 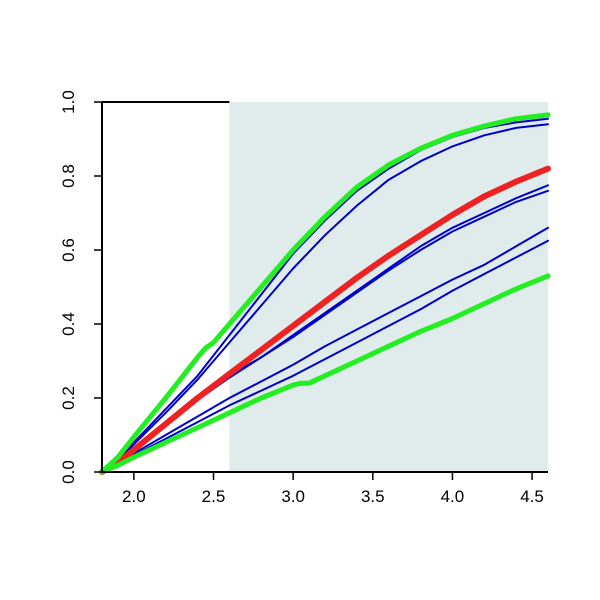 What do you see at coordinates (373, 496) in the screenshot?
I see `x-tick-label: 3.5` at bounding box center [373, 496].